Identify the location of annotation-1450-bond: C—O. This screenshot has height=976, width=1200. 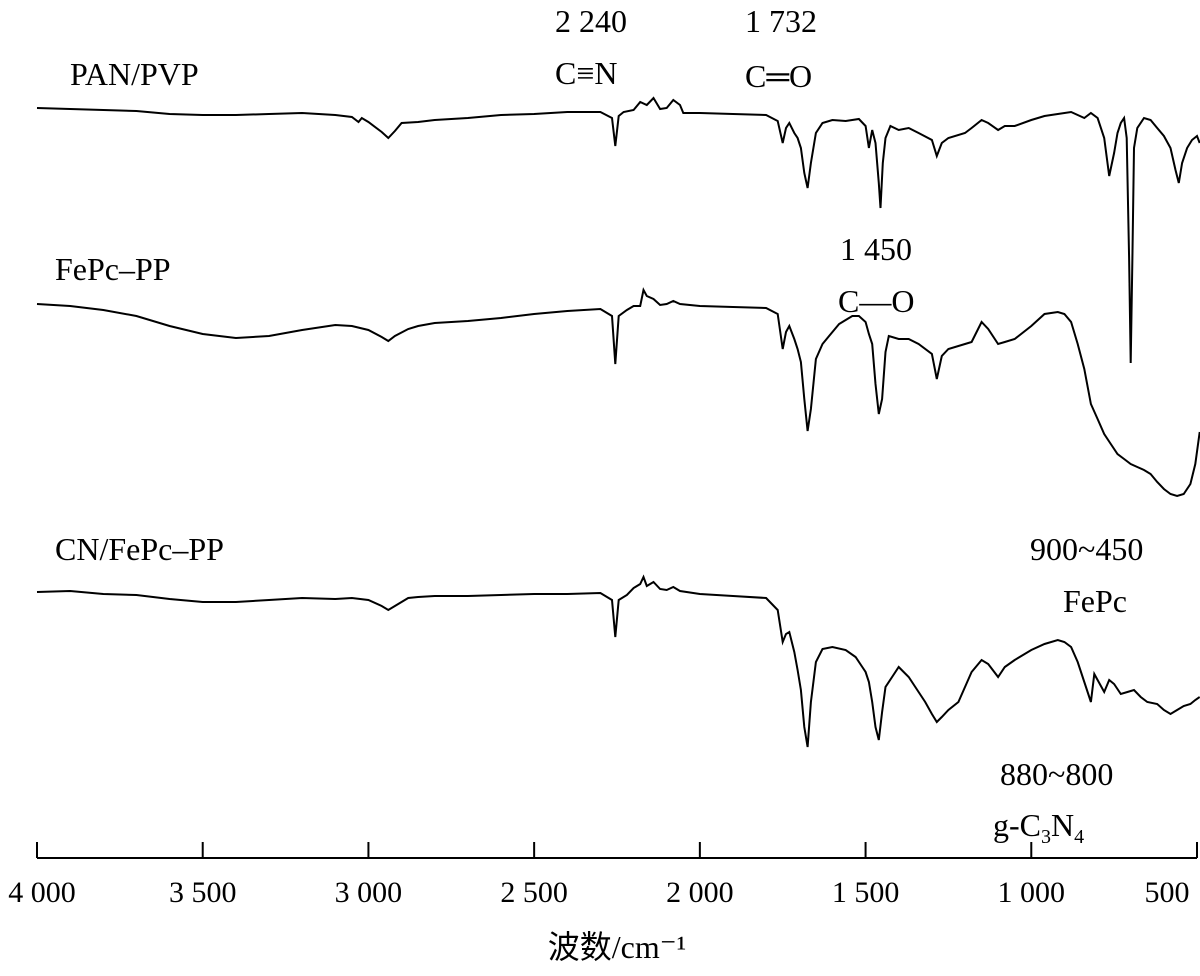
(876, 301).